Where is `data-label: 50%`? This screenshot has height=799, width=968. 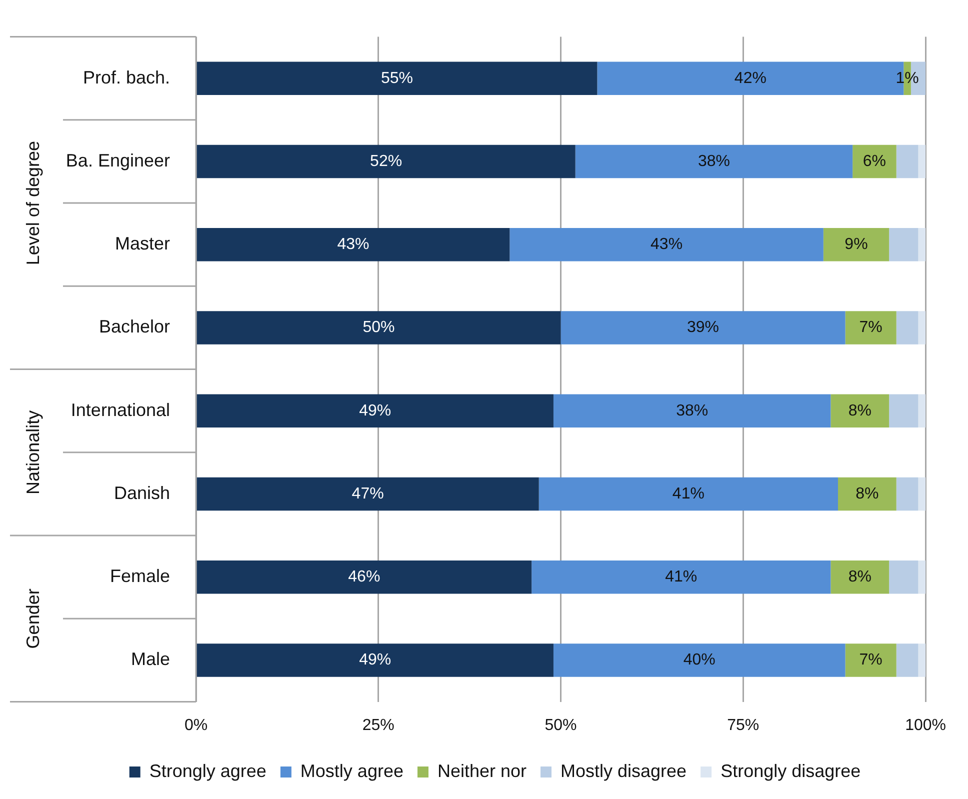 data-label: 50% is located at coordinates (378, 327).